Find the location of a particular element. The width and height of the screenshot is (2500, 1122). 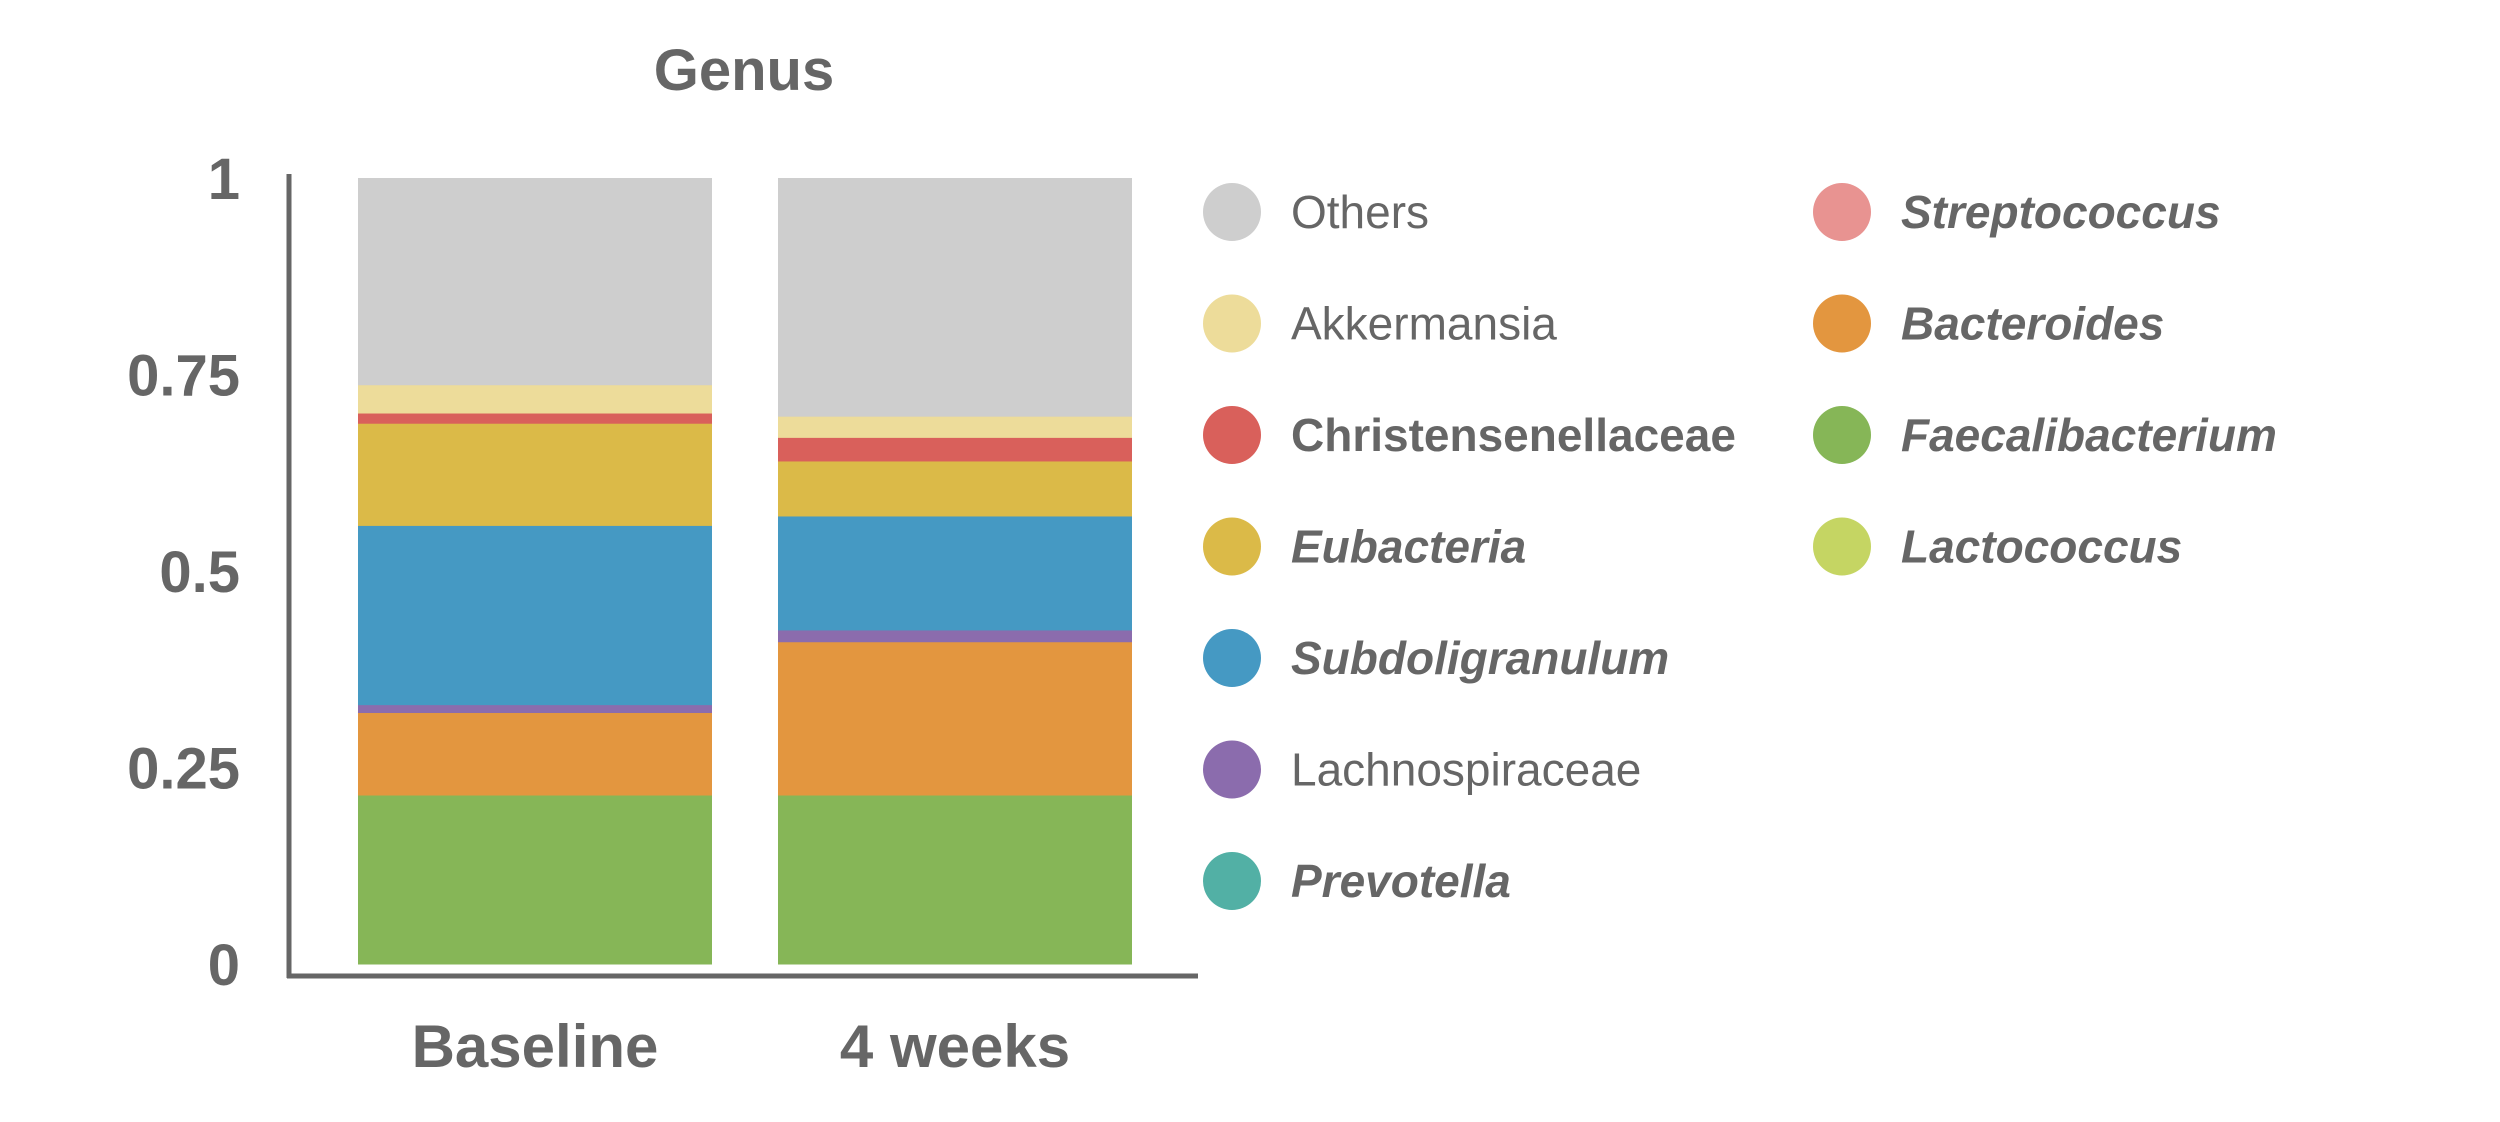

bar-segment-baseline-eubacteria is located at coordinates (535, 474).